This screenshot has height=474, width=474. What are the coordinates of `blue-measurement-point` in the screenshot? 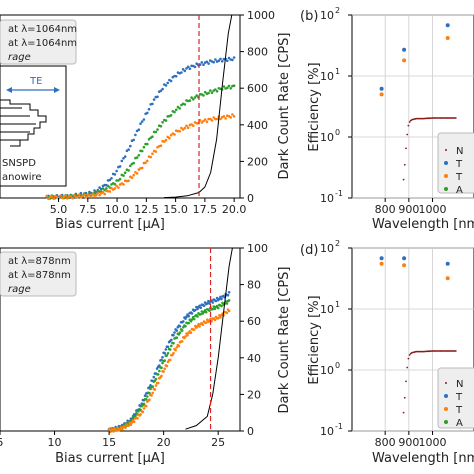 It's located at (447, 263).